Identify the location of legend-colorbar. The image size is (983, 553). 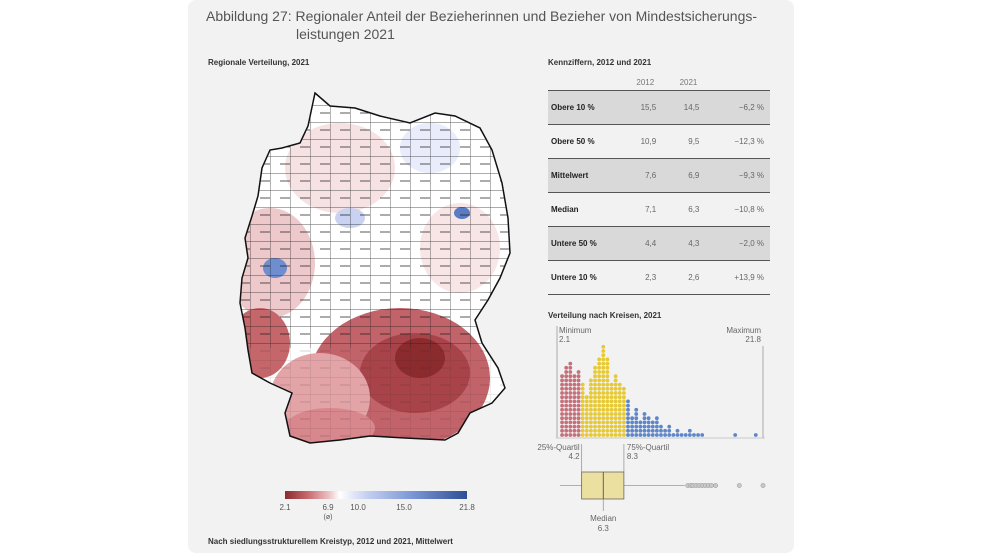
(376, 495).